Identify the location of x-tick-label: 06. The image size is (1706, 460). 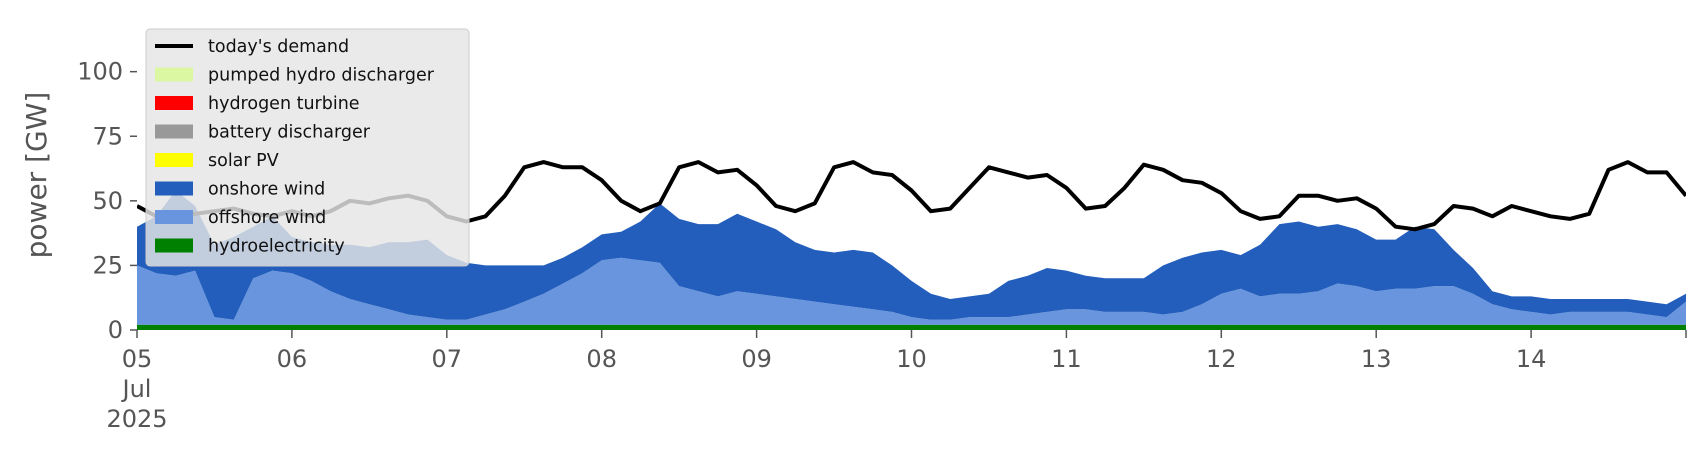
(292, 359).